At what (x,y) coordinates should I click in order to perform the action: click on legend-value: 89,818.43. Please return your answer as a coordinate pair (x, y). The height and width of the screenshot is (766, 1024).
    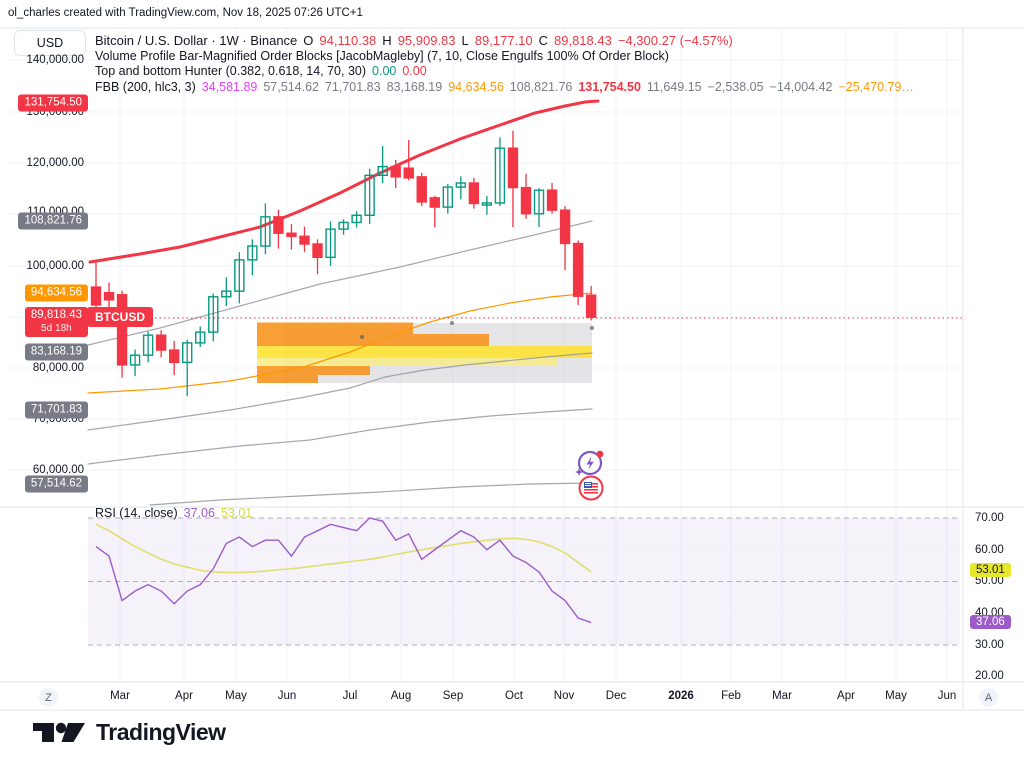
    Looking at the image, I should click on (583, 40).